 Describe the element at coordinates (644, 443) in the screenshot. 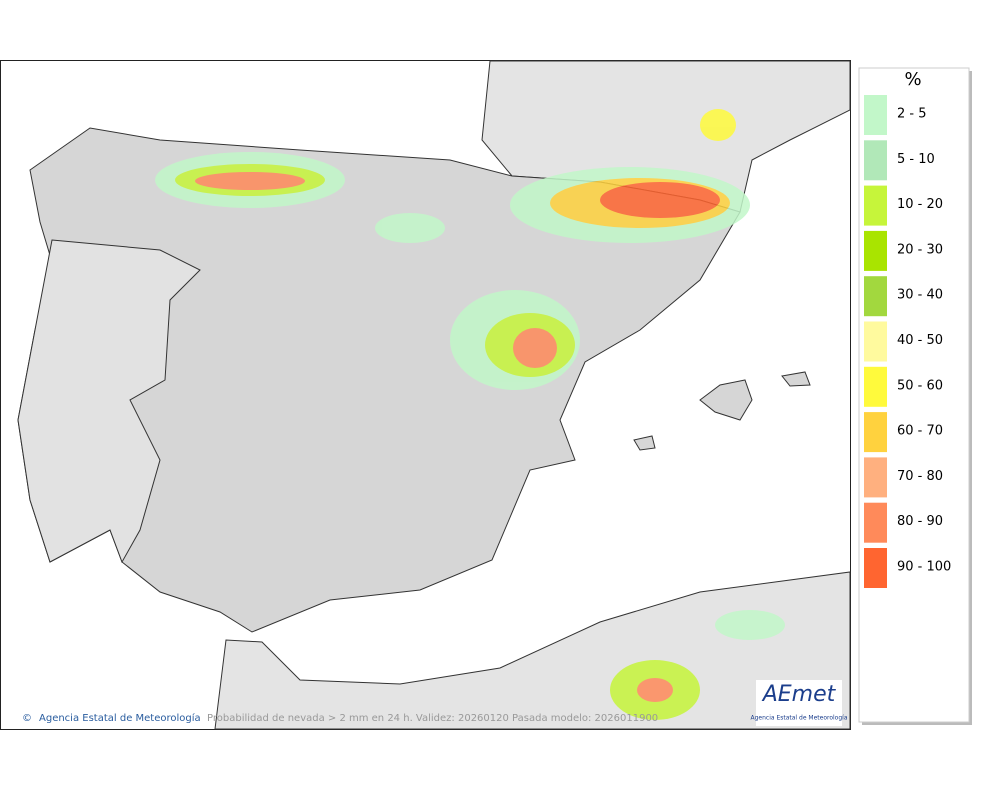

I see `ibiza` at that location.